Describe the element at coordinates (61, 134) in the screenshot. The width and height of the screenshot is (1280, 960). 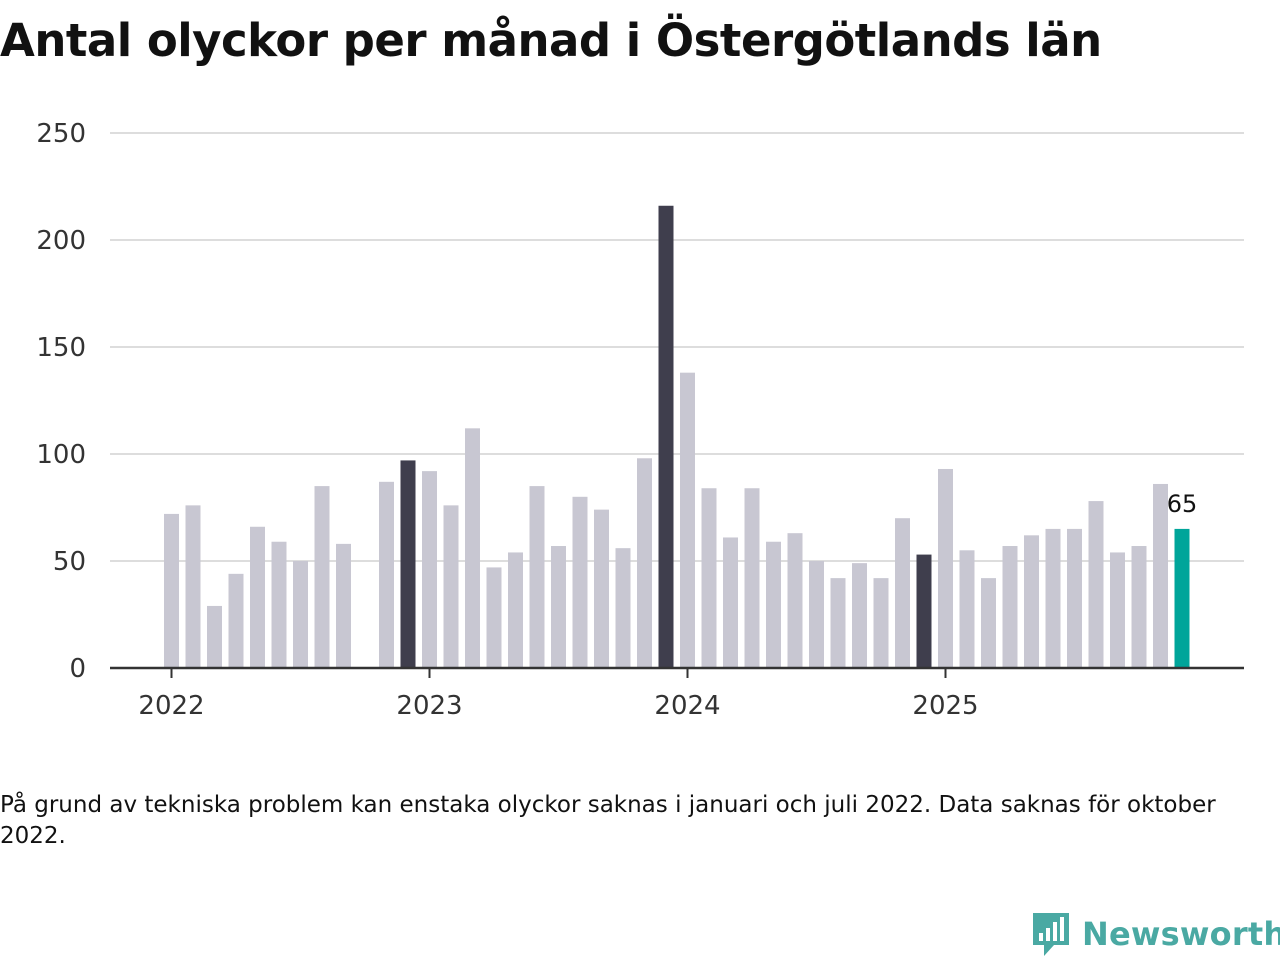
I see `y-tick-label: 250` at that location.